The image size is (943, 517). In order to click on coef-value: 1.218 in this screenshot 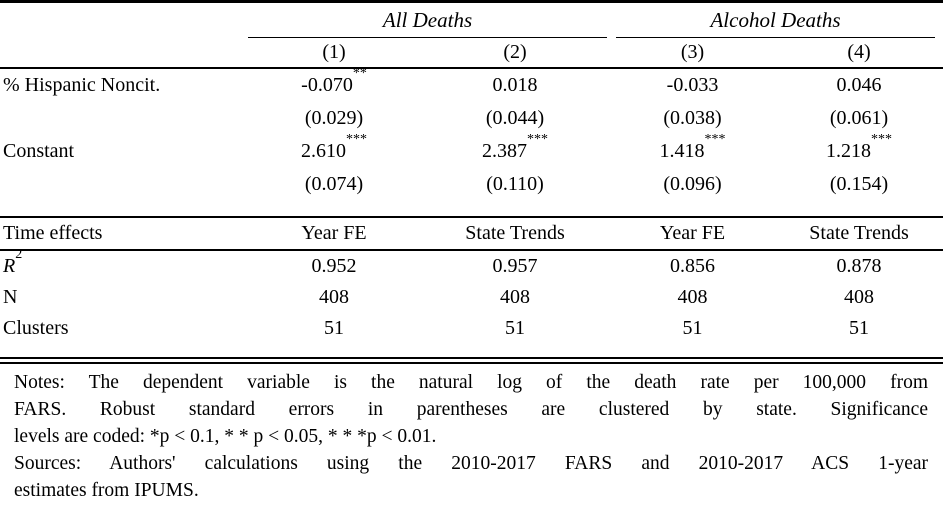, I will do `click(848, 151)`.